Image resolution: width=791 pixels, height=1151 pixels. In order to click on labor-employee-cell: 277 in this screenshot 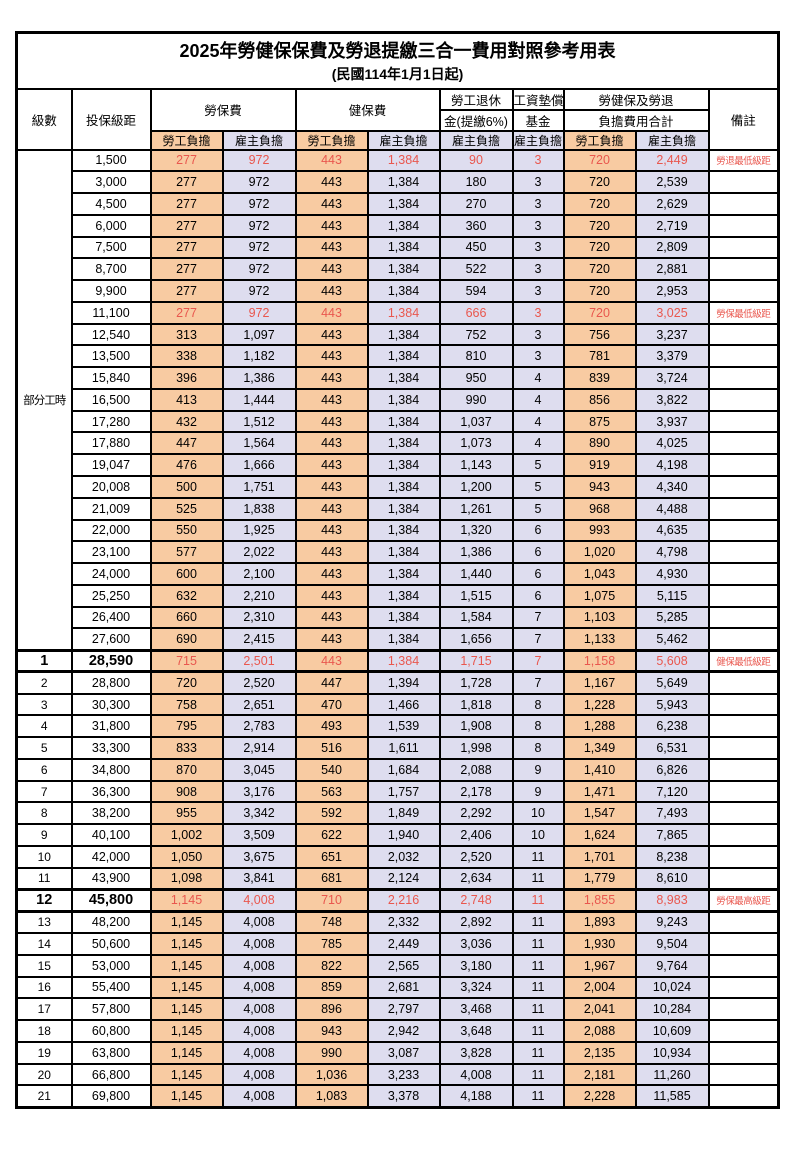, I will do `click(186, 291)`.